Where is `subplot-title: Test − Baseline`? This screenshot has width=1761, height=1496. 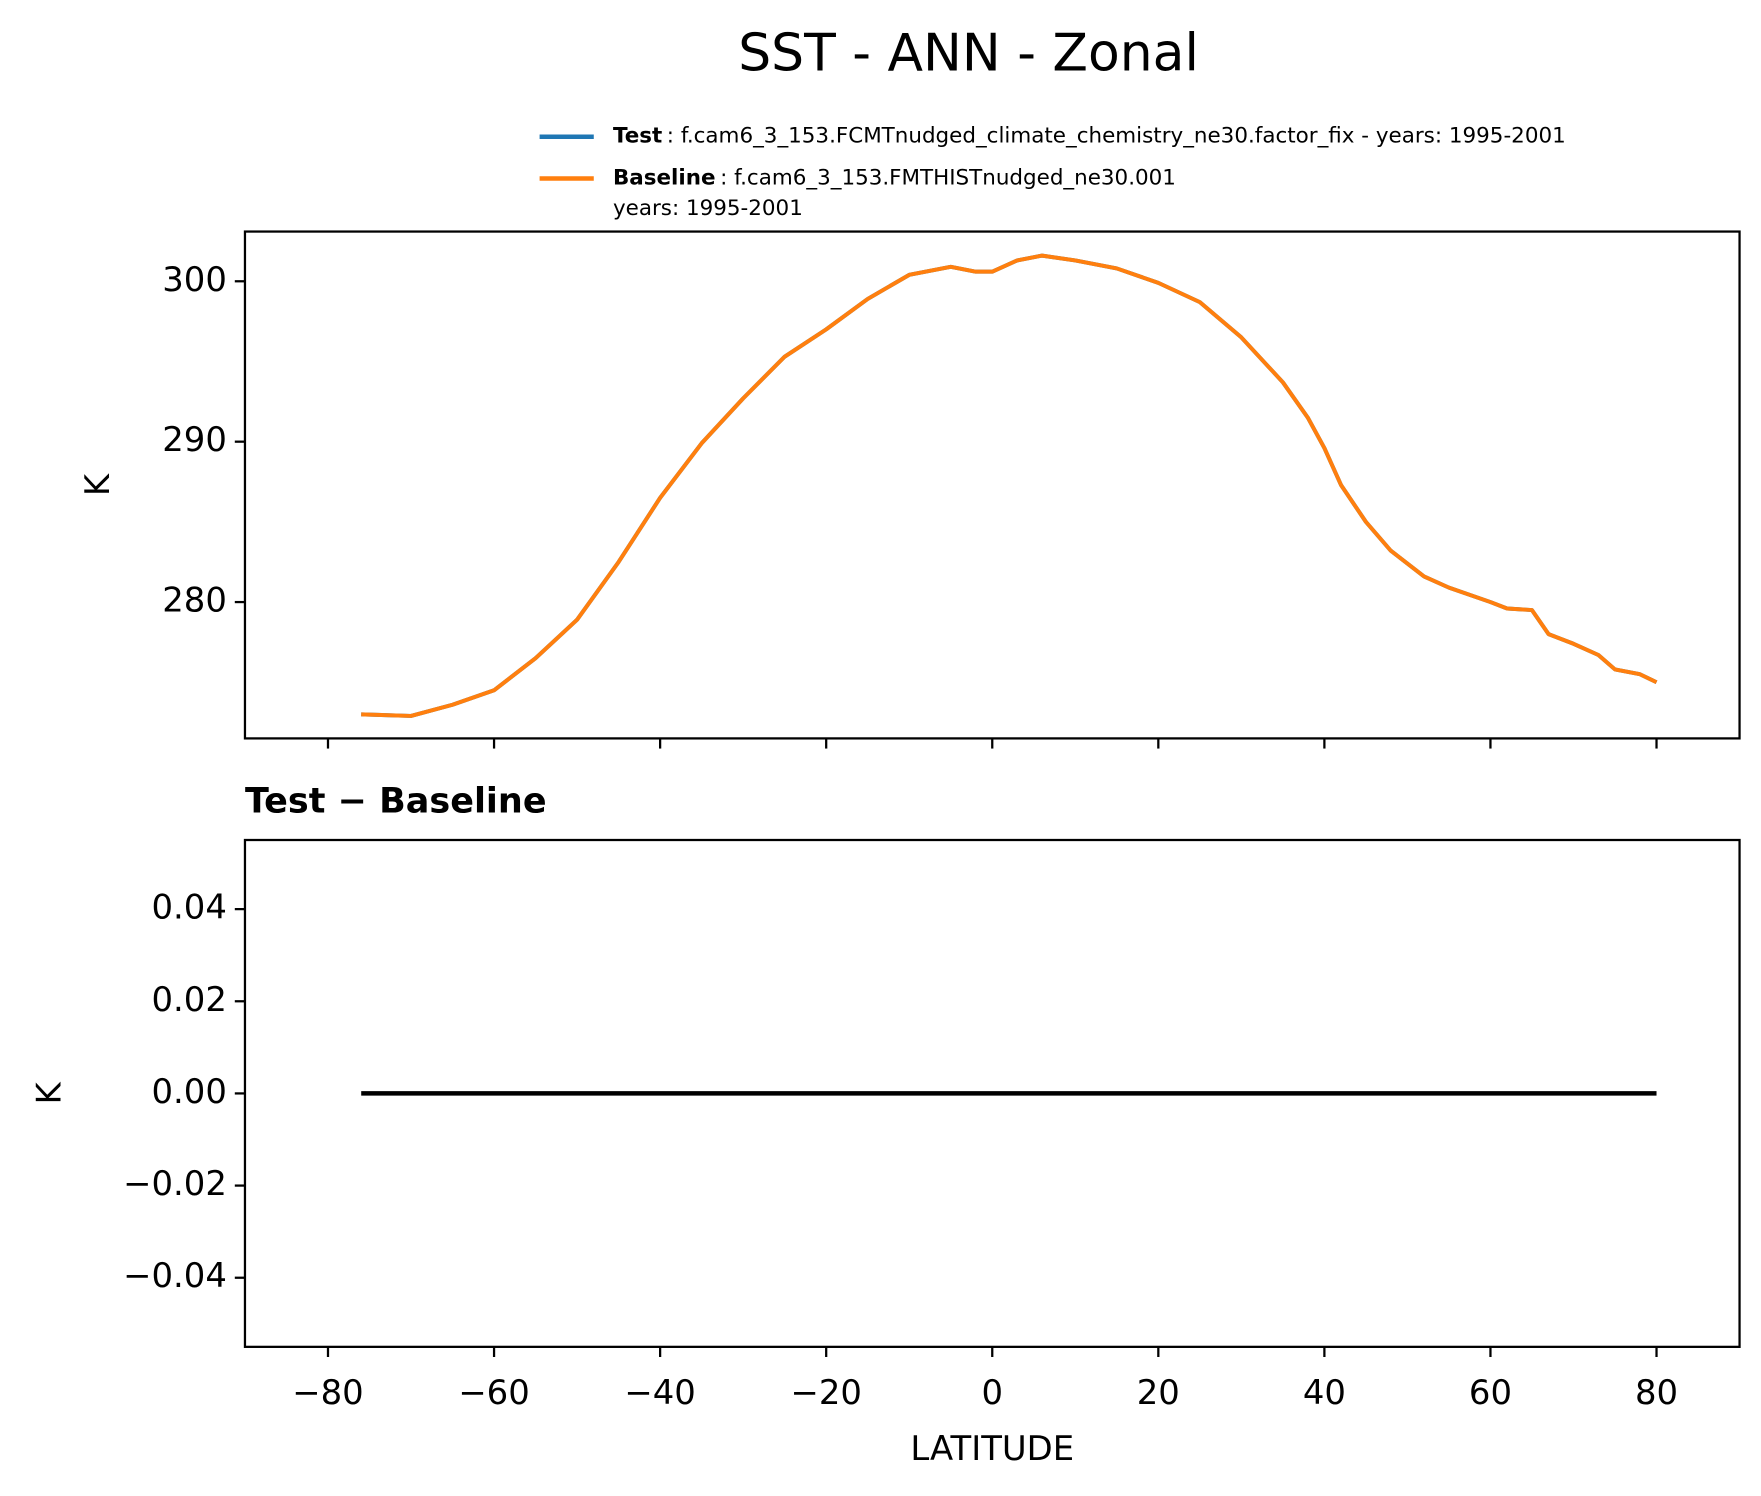
subplot-title: Test − Baseline is located at coordinates (396, 802).